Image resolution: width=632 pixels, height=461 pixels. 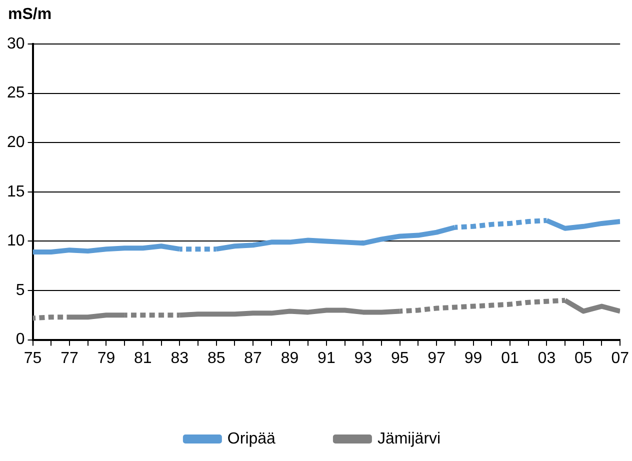 I want to click on y-tick-label: 5, so click(x=20, y=290).